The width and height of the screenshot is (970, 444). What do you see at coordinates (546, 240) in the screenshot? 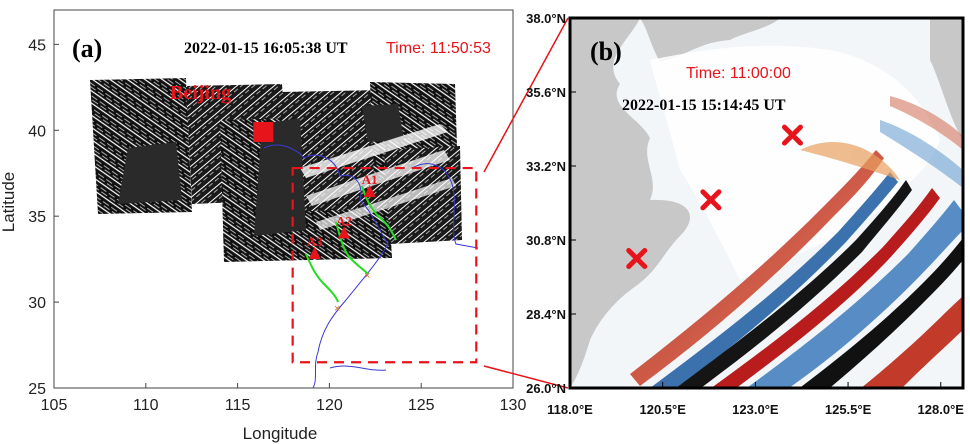
I see `y-tick-label-b: 30.8°N` at bounding box center [546, 240].